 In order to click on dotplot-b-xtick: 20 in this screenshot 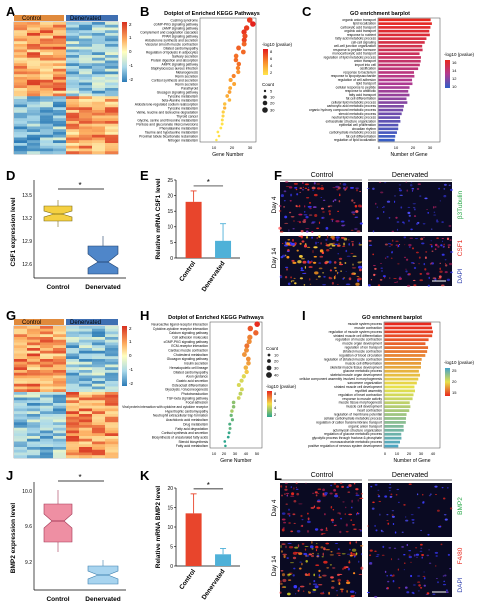, I will do `click(232, 147)`.